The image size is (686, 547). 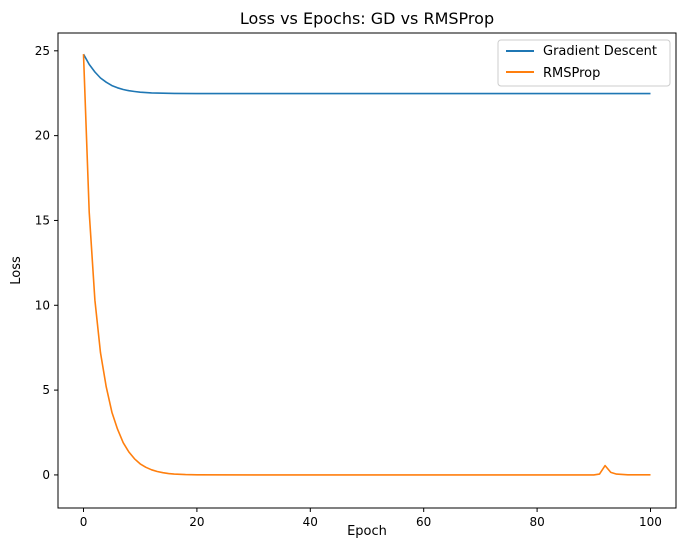 I want to click on x-tick-label: 80, so click(x=536, y=522).